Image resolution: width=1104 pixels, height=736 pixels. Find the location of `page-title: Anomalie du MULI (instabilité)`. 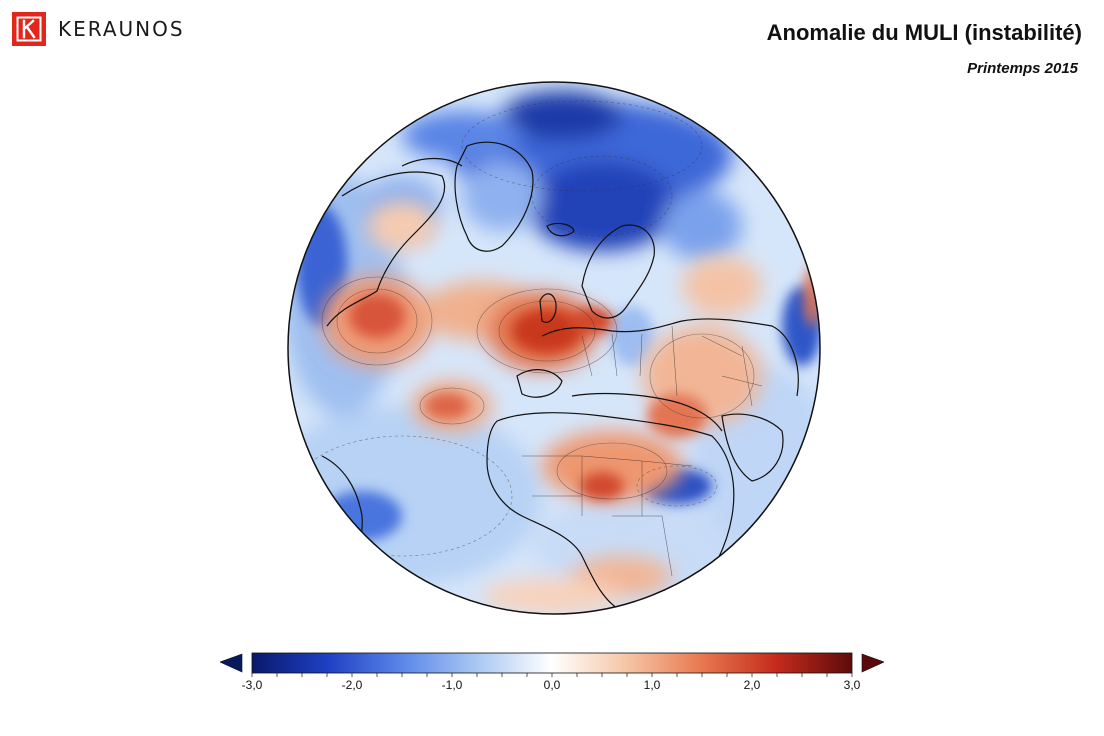

page-title: Anomalie du MULI (instabilité) is located at coordinates (924, 32).